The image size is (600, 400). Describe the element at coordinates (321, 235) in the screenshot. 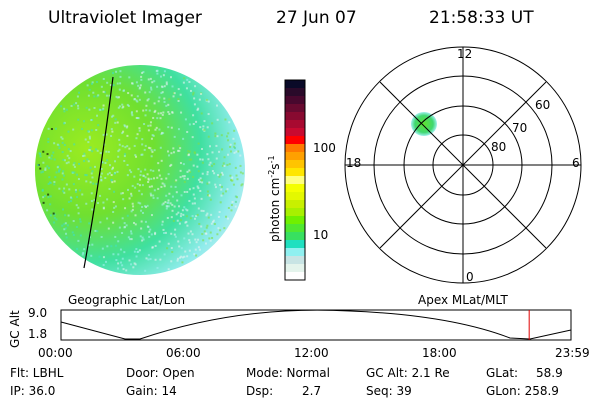

I see `colorbar-tick-10: 10` at that location.